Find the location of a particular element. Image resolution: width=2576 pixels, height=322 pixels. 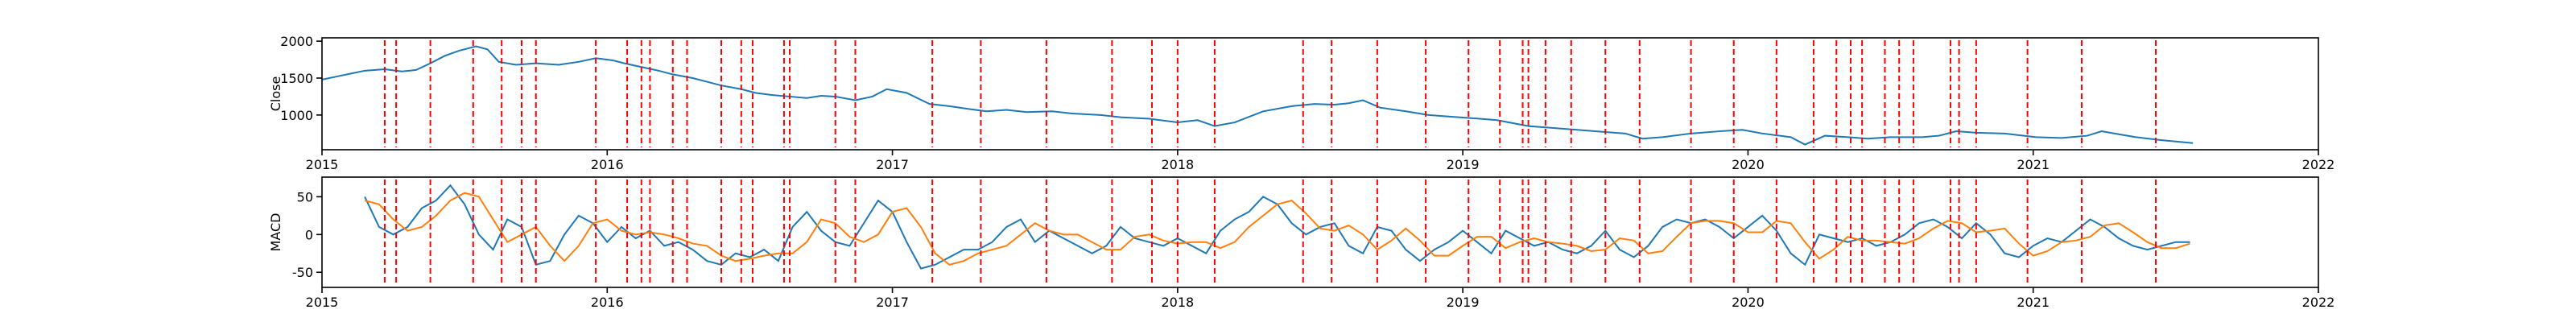

y-tick-label: 2000 is located at coordinates (296, 41).